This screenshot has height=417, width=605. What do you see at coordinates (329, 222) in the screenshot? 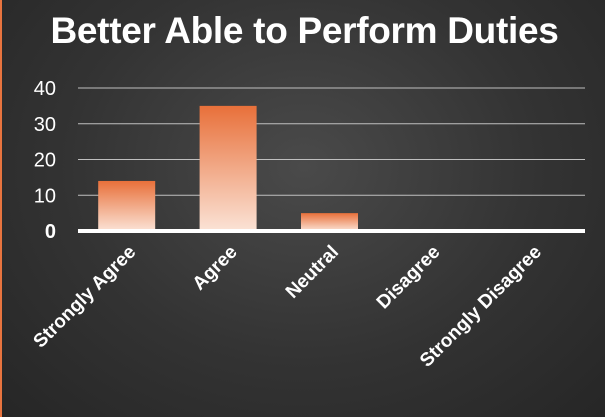
I see `bar-neutral` at bounding box center [329, 222].